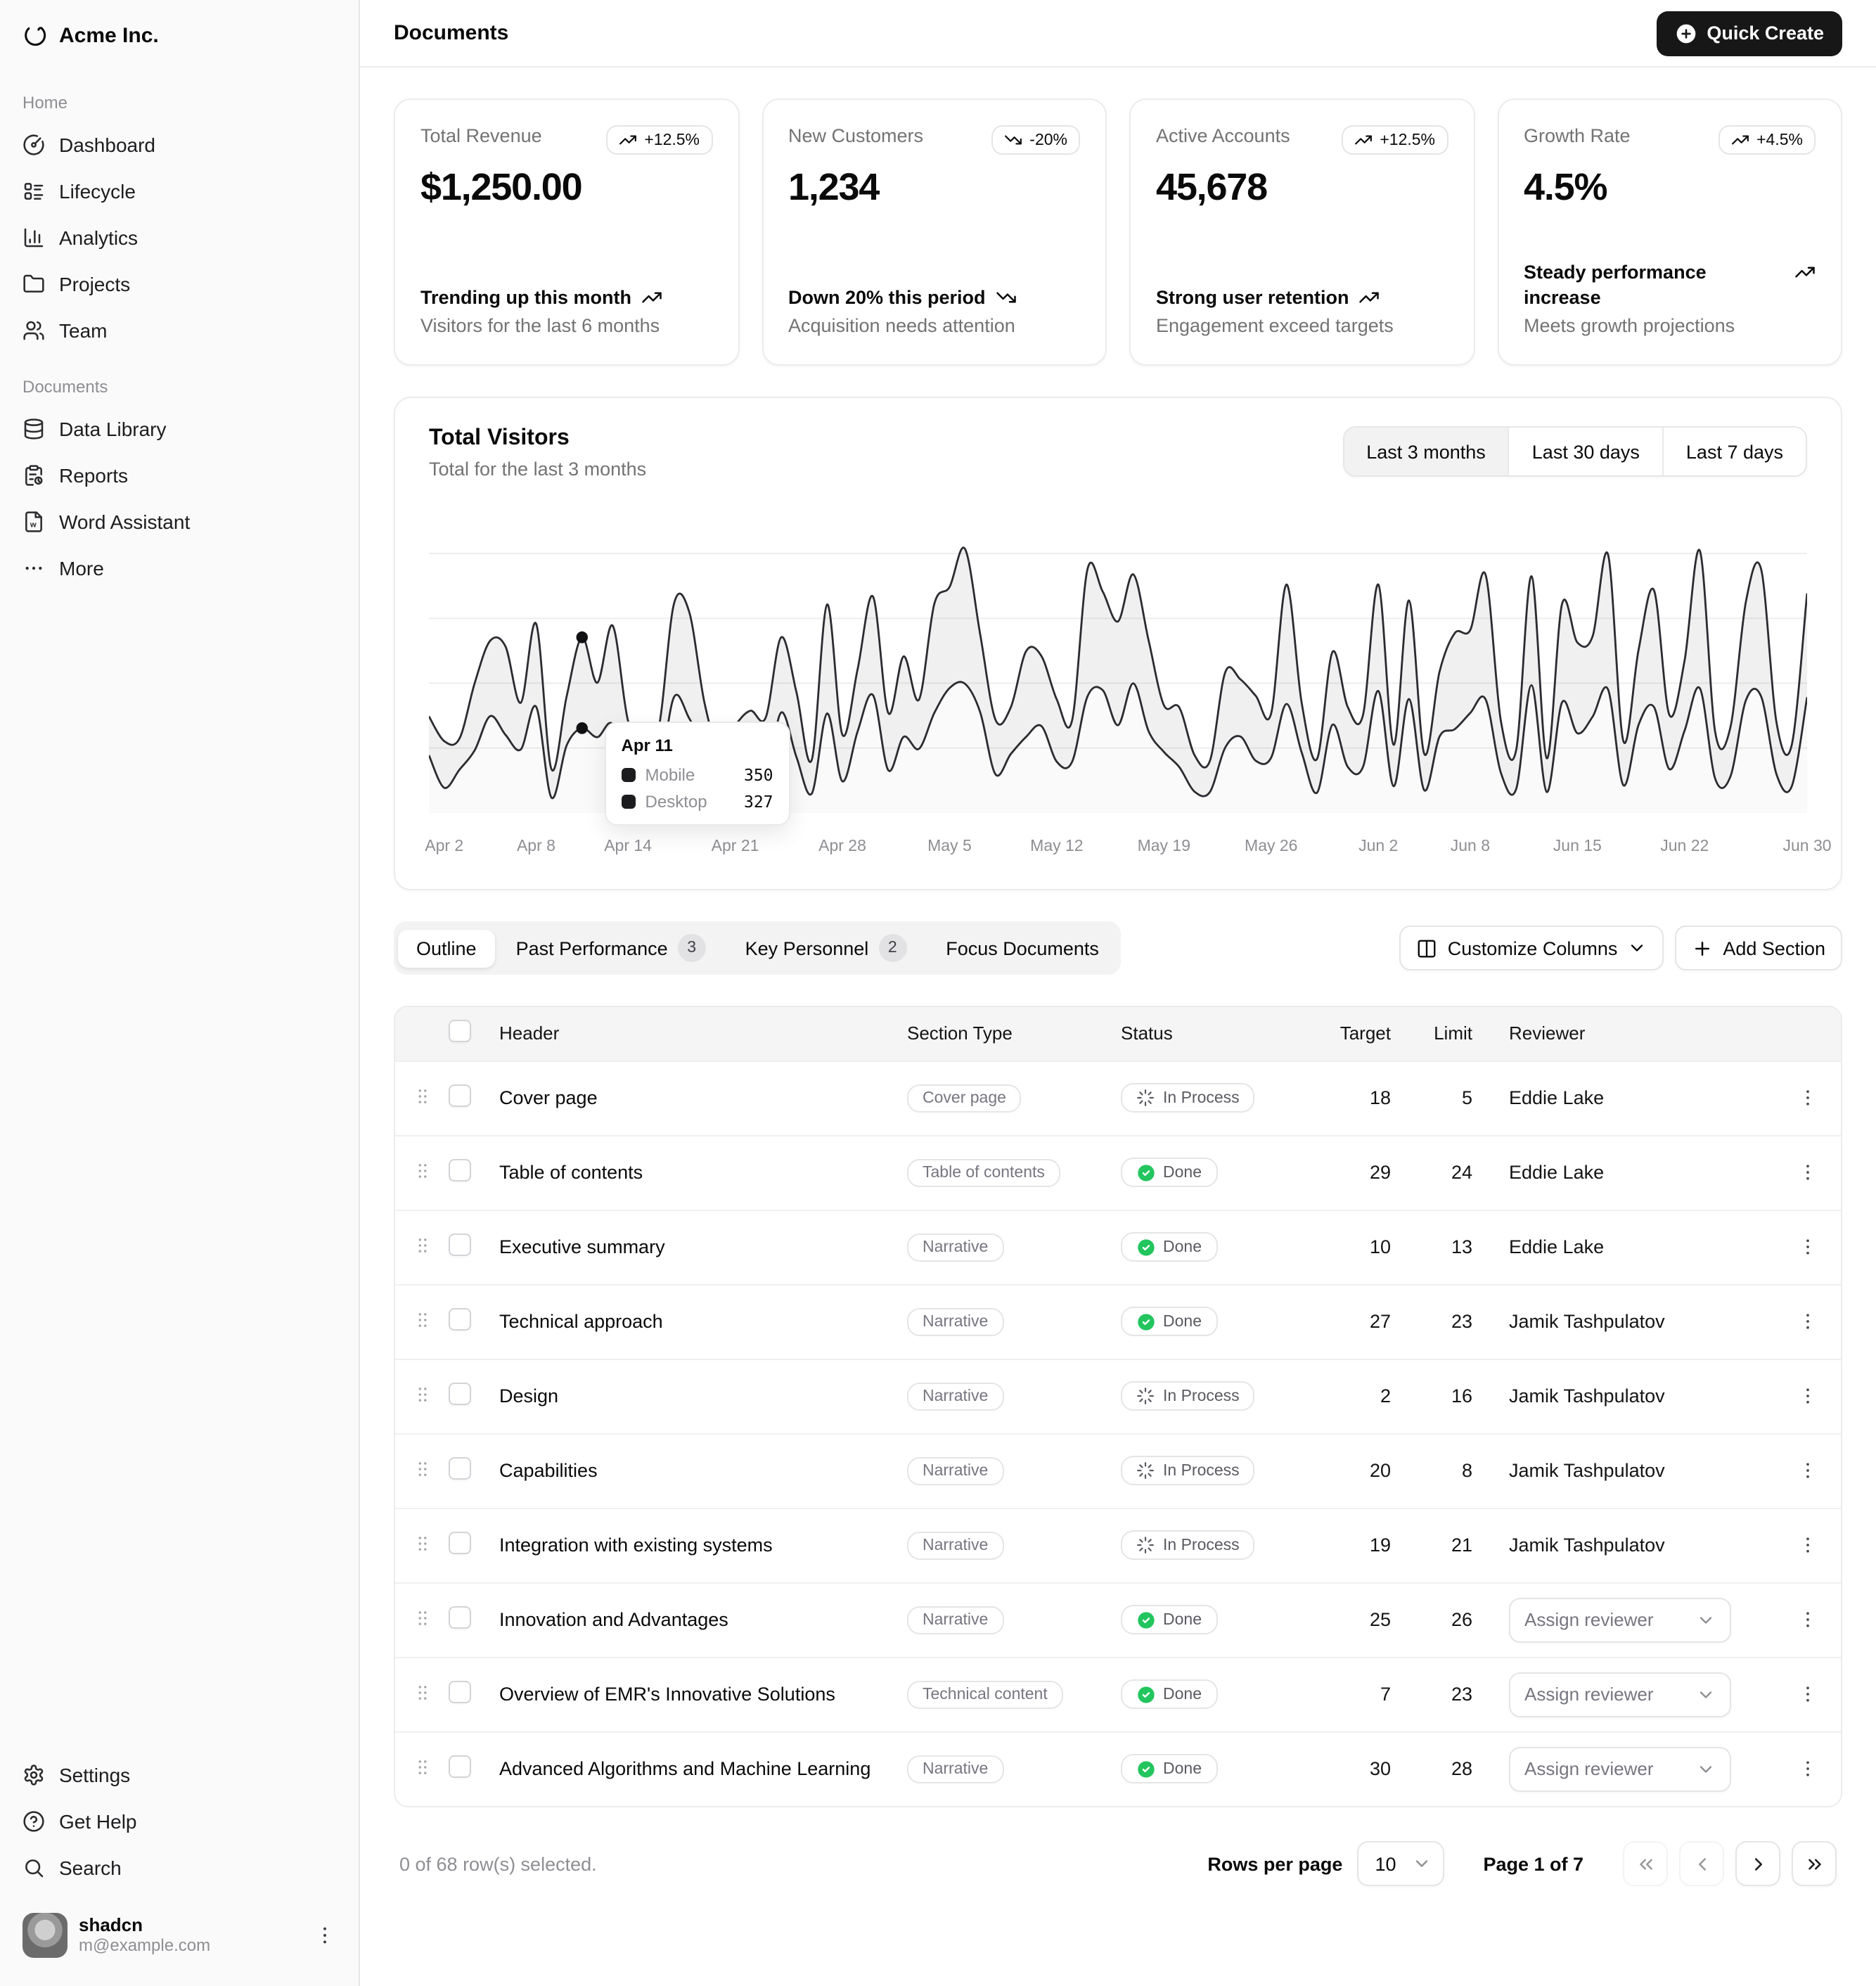 The height and width of the screenshot is (1986, 1876). Describe the element at coordinates (179, 35) in the screenshot. I see `brand-button: Acme Inc.` at that location.